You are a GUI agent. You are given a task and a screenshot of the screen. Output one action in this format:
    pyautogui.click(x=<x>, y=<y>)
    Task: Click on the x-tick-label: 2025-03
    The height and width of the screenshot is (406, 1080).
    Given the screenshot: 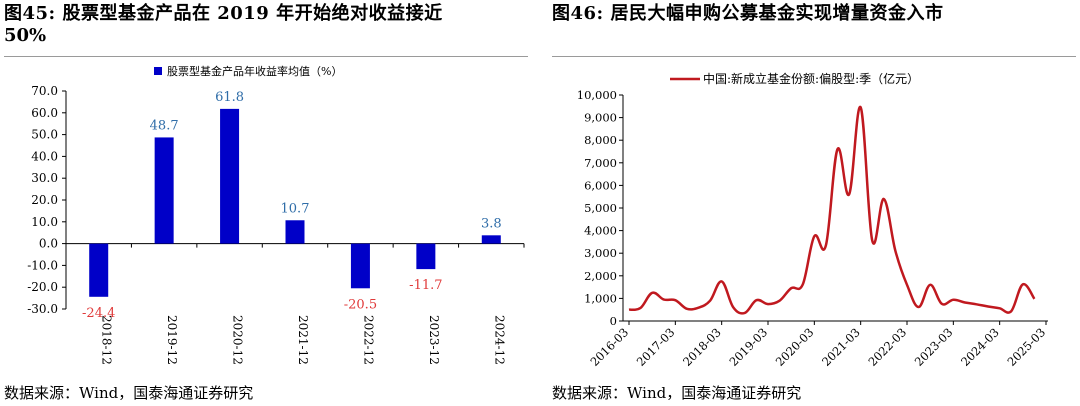 What is the action you would take?
    pyautogui.click(x=1026, y=347)
    